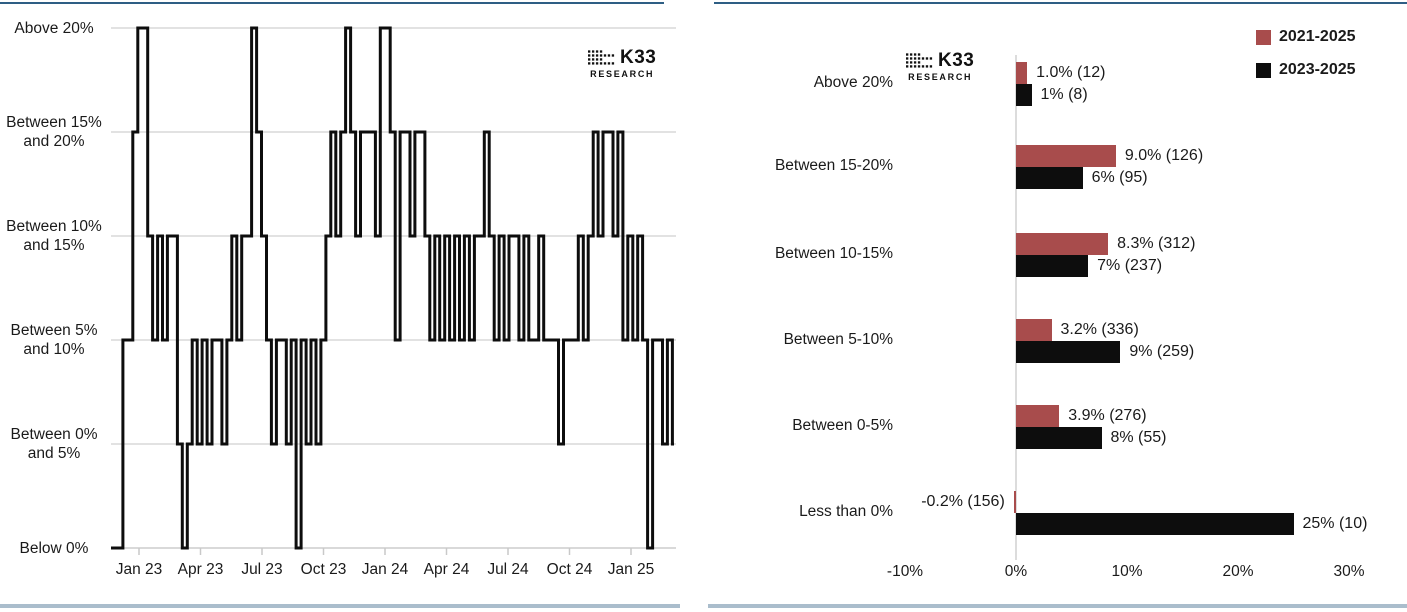 This screenshot has height=612, width=1407. Describe the element at coordinates (1238, 571) in the screenshot. I see `x-tick-label: 20%` at that location.